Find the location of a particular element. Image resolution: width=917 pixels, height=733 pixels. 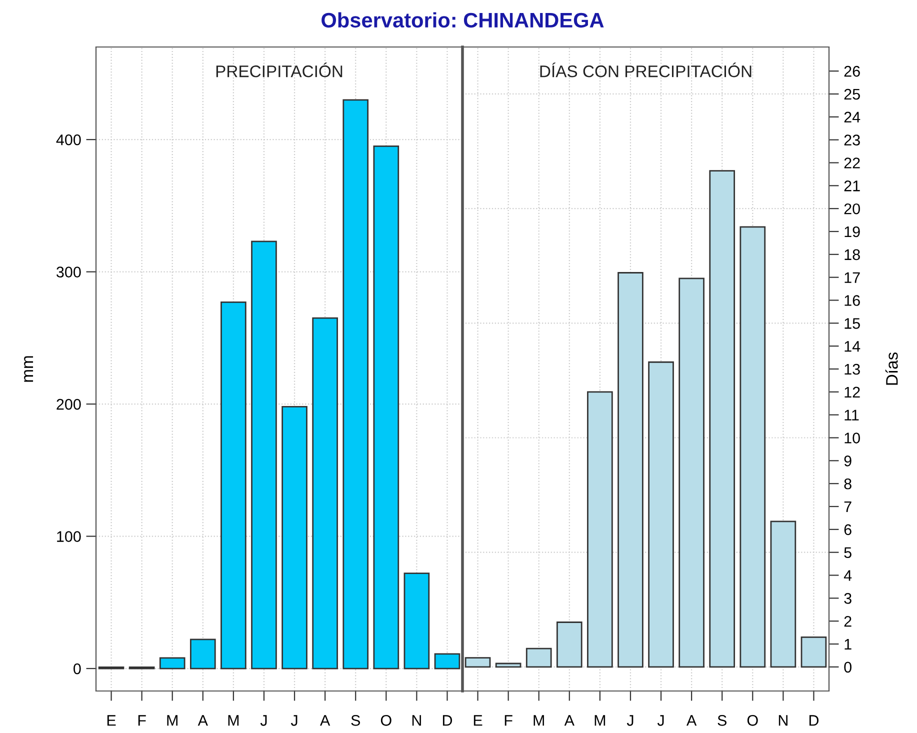

annotation: PRECIPITACIÓN is located at coordinates (279, 70).